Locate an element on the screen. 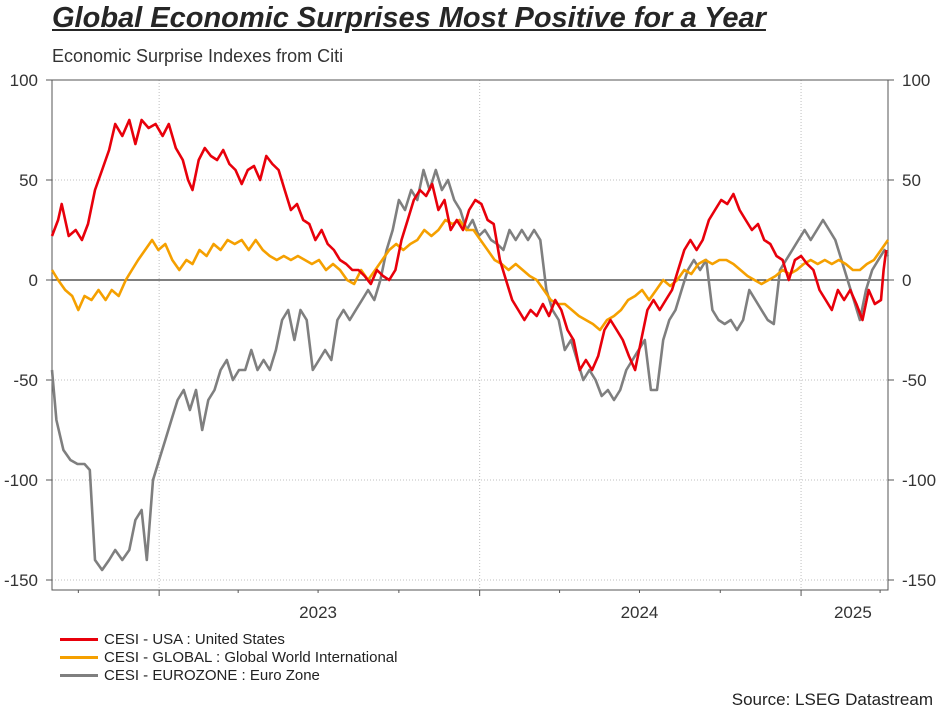  y-tick-label-left: 100 is located at coordinates (24, 80).